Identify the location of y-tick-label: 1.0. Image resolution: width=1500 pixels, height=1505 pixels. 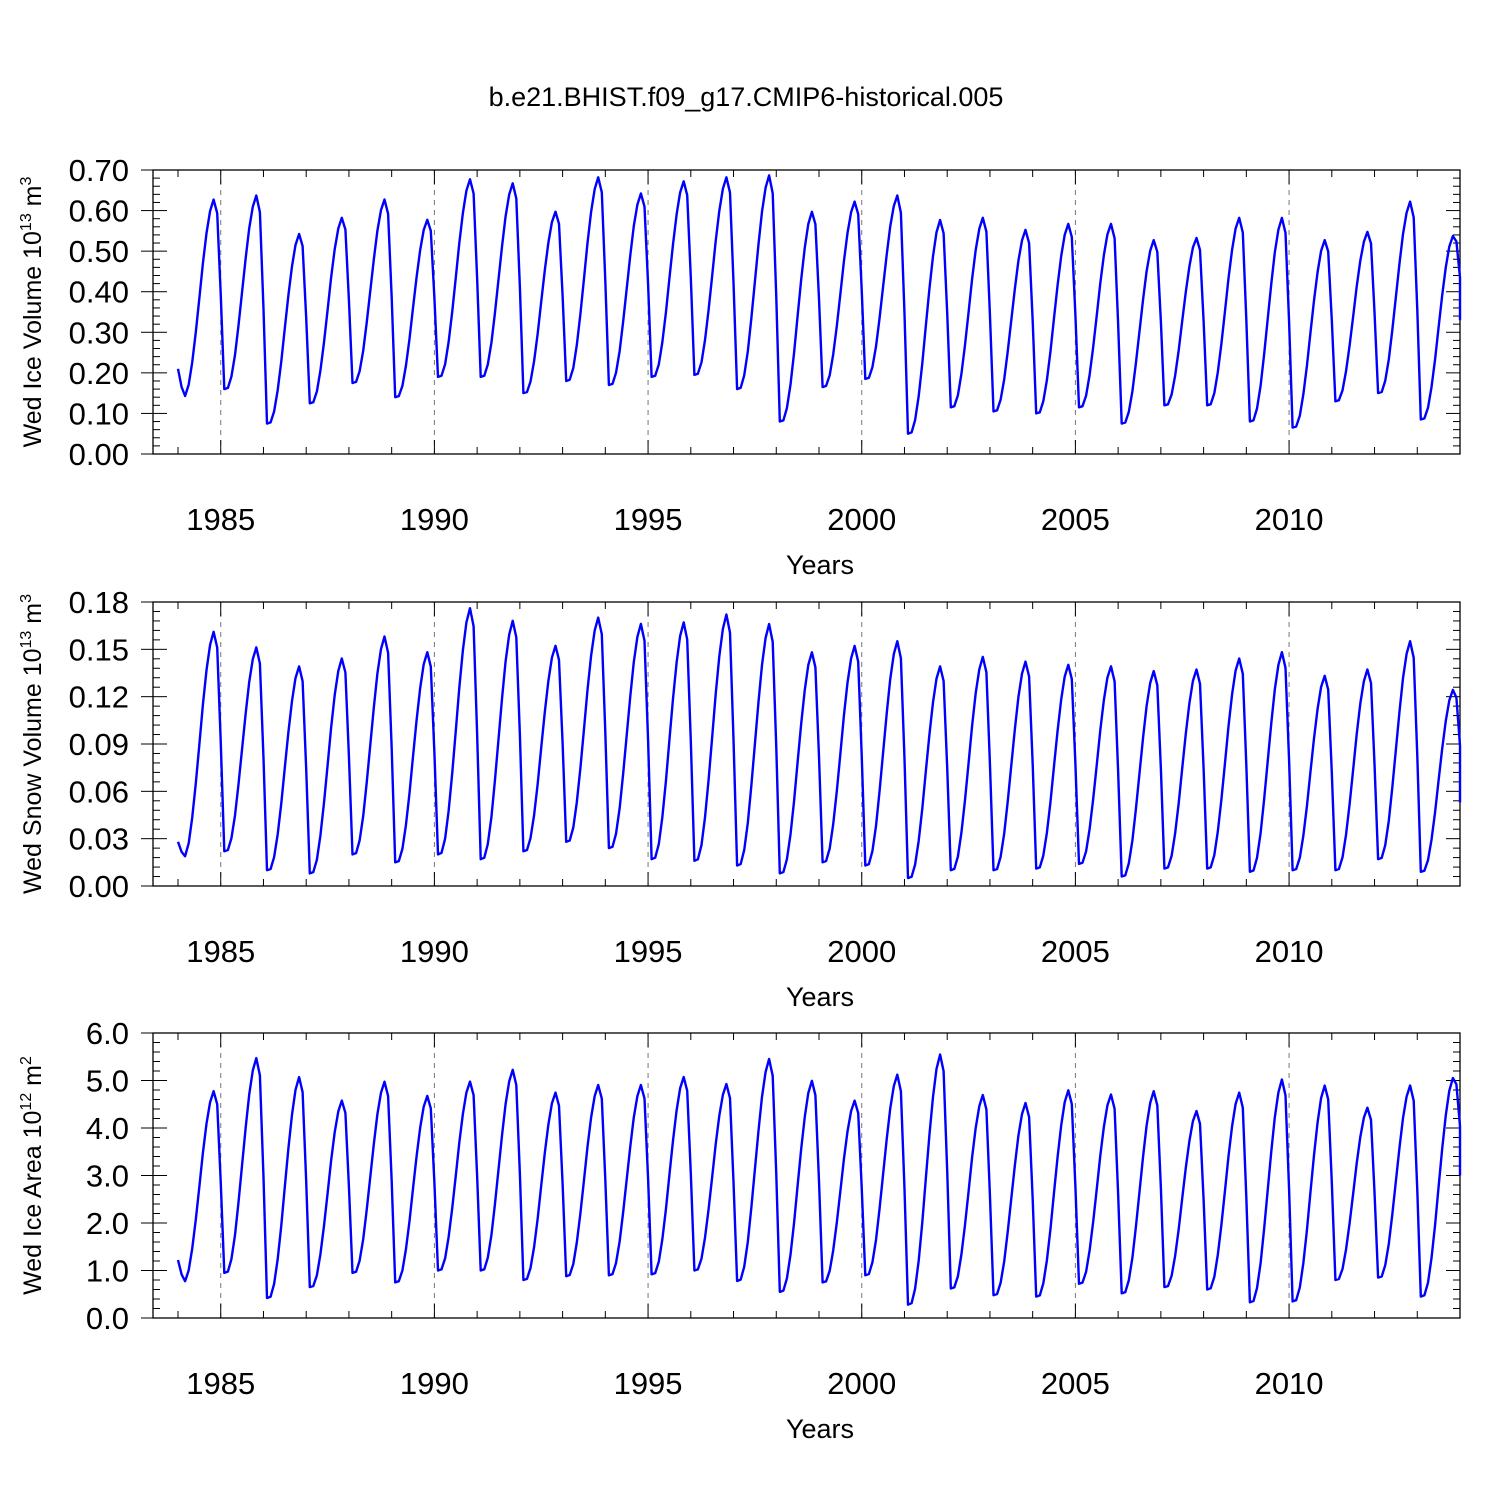
(107, 1271).